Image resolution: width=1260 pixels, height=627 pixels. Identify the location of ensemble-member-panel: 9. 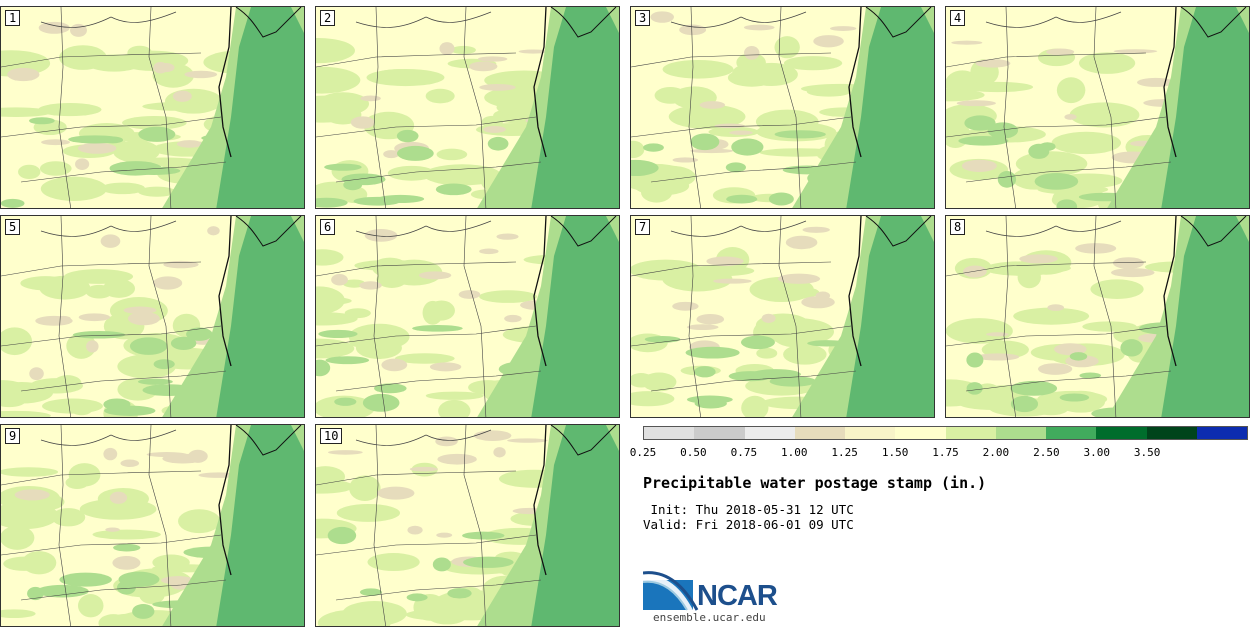
(152, 525).